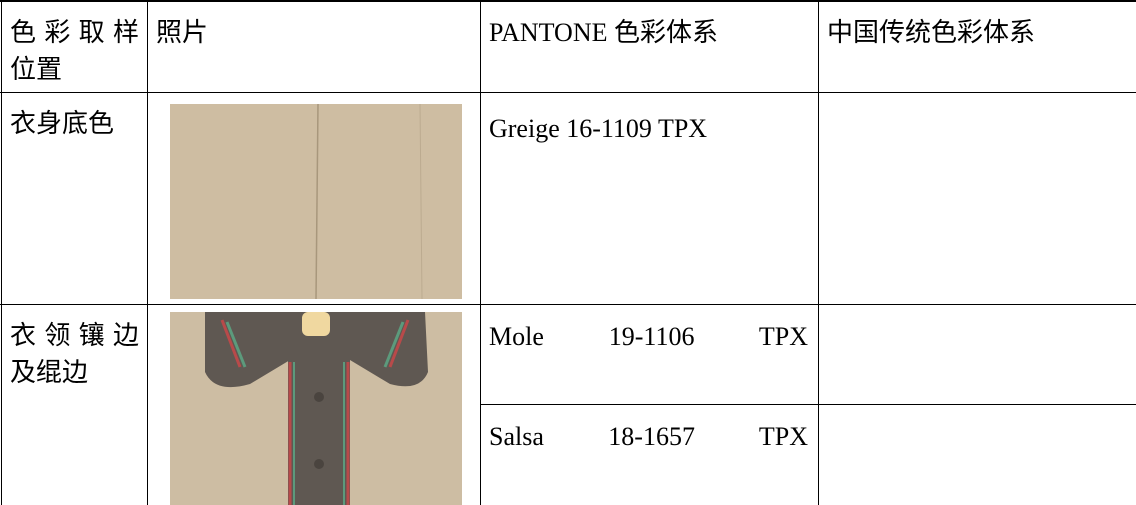 Image resolution: width=1136 pixels, height=505 pixels. I want to click on header-cell: 照片, so click(182, 32).